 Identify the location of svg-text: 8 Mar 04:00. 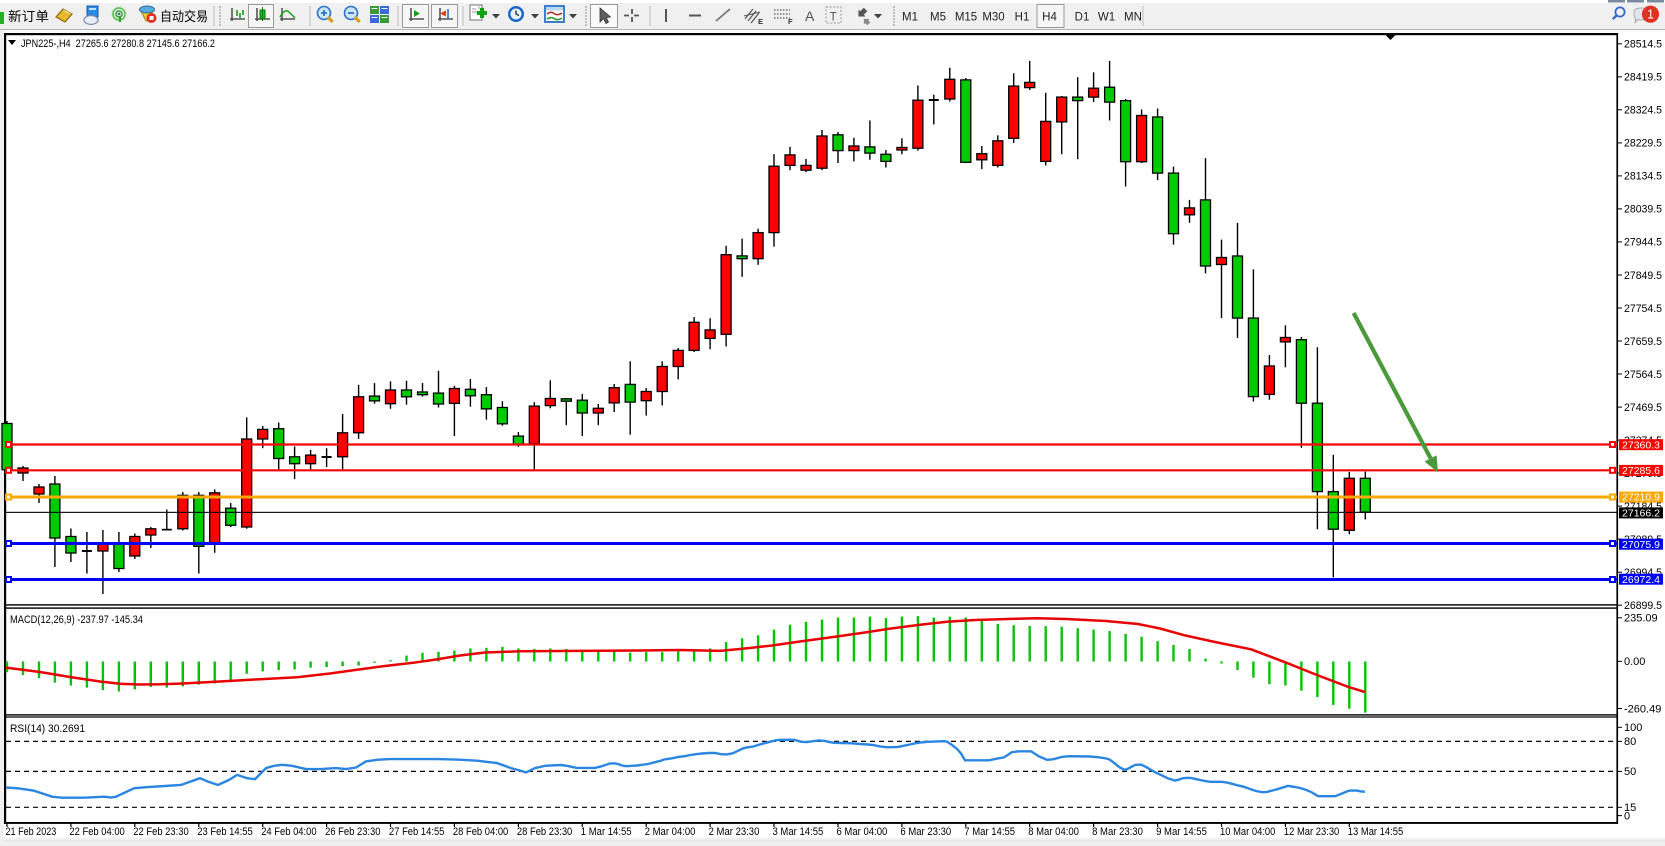
(1053, 832).